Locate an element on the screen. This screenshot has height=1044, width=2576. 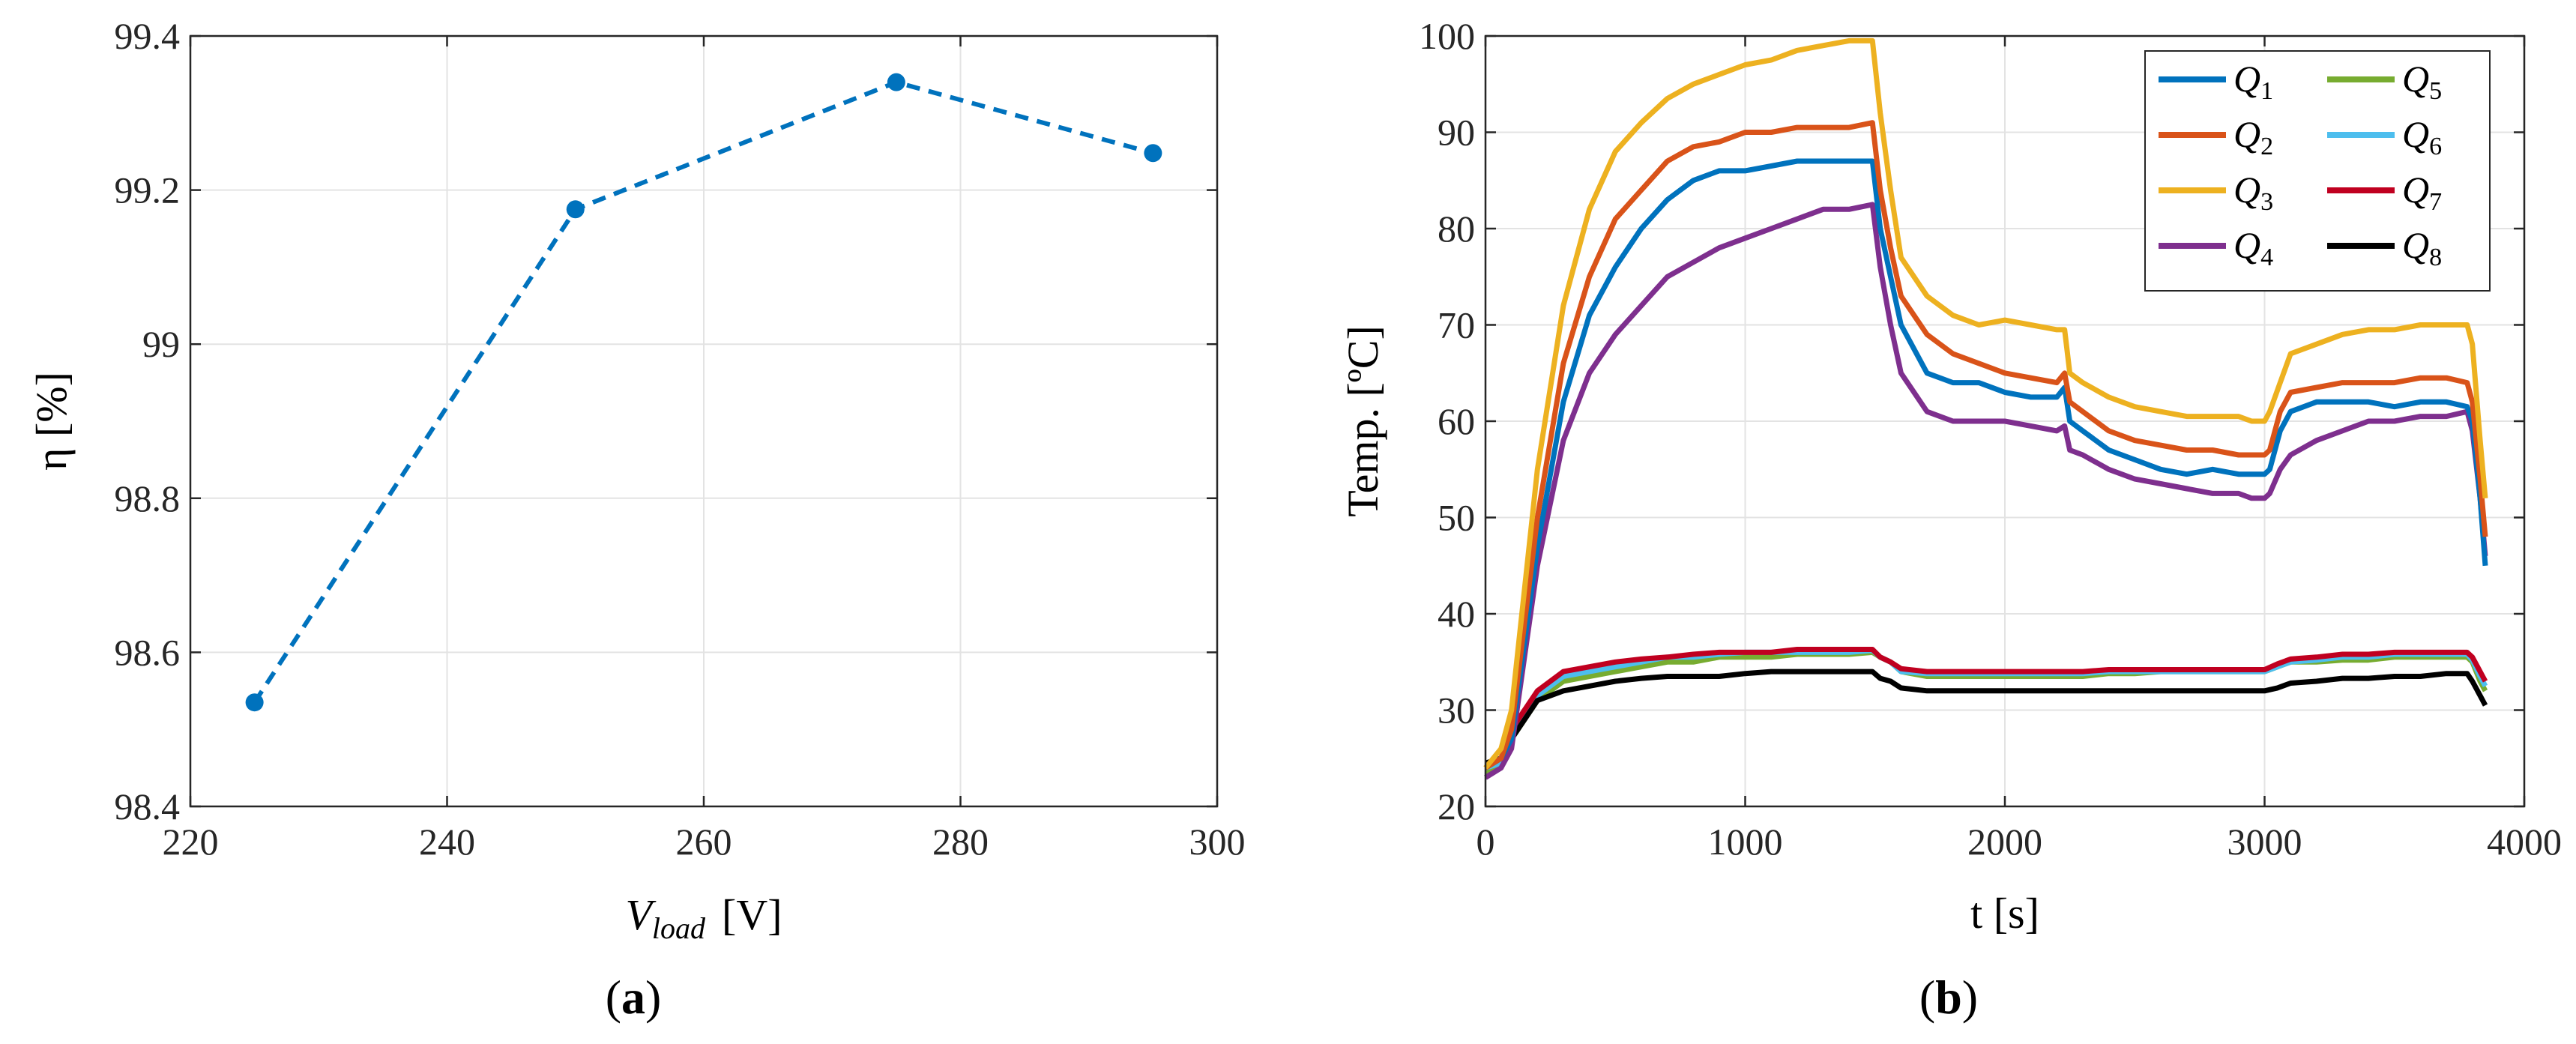
b-xtick-label: 4000 is located at coordinates (2525, 842).